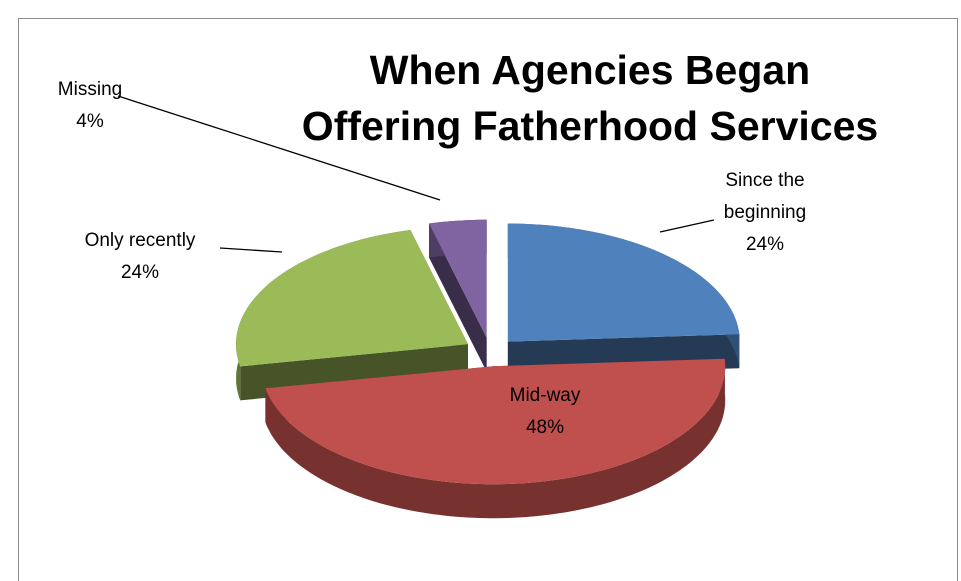  I want to click on slice-label: Missing, so click(90, 89).